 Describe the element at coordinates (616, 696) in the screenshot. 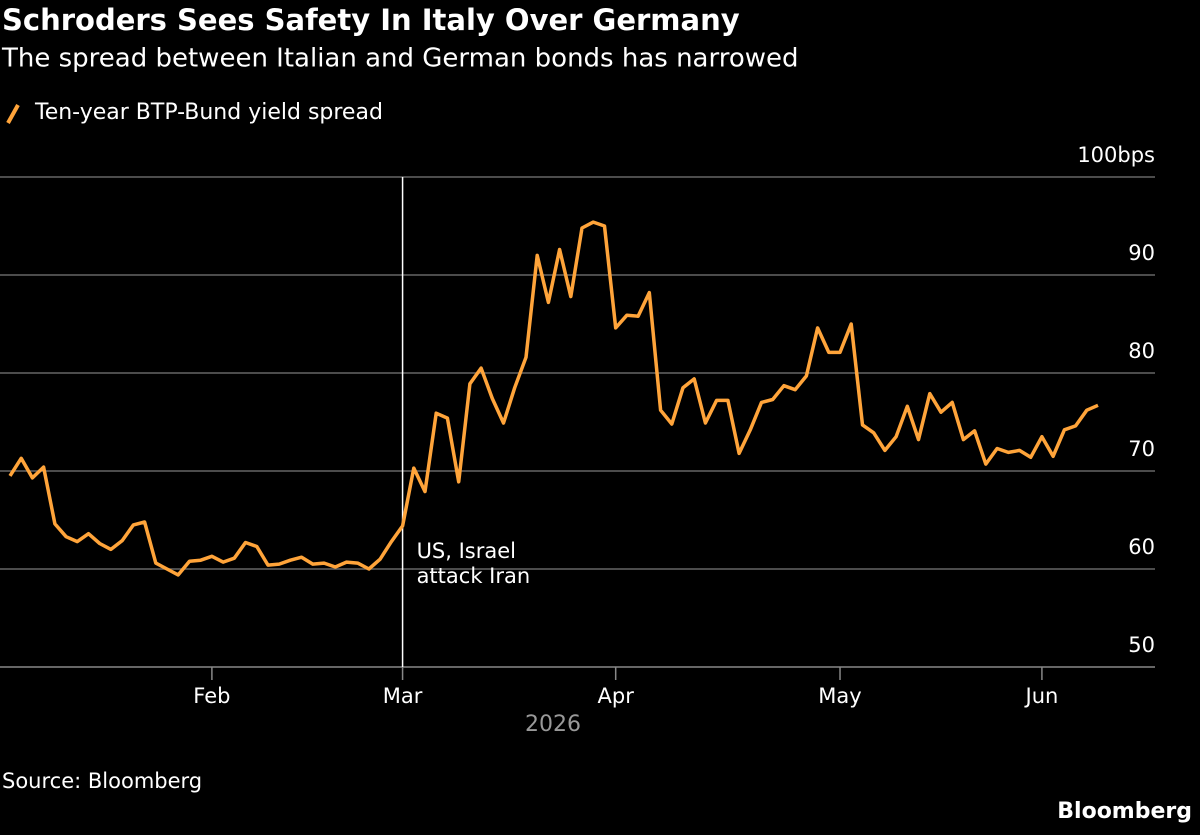

I see `x-tick-label: Apr` at that location.